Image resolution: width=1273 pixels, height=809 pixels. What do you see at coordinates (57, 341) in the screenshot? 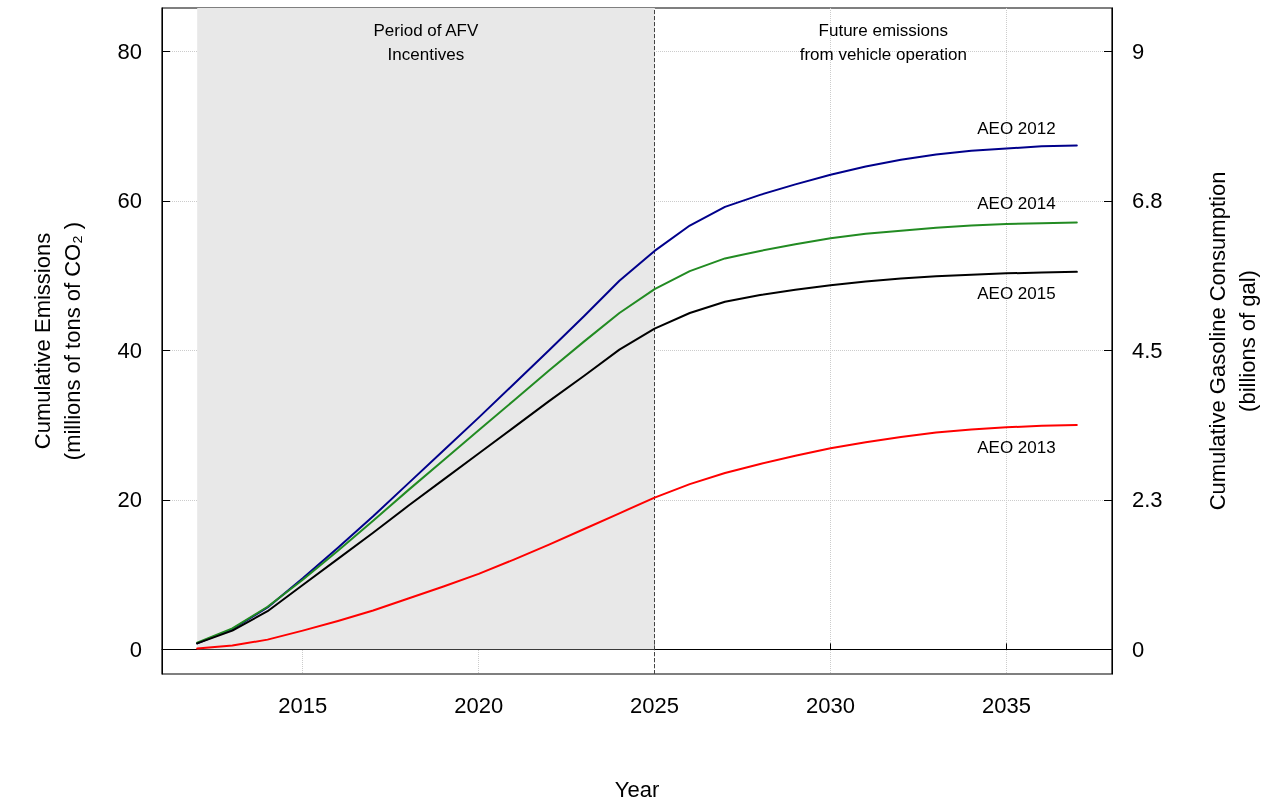
I see `y-axis-title: Cumulative Emissions (millions of tons of CO₂ )` at bounding box center [57, 341].